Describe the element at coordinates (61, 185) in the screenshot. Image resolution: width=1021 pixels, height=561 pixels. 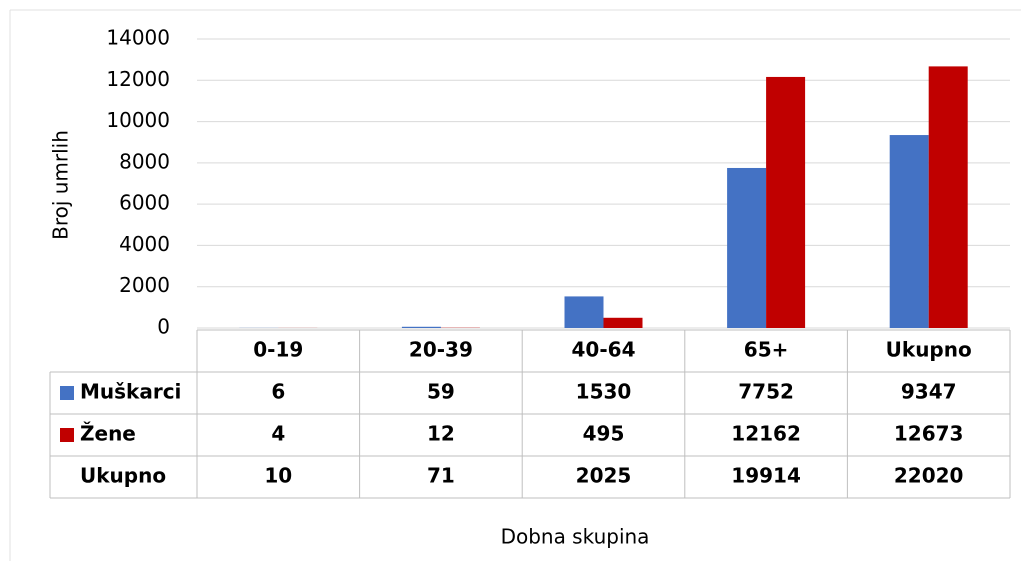
I see `y-axis-title: Broj umrlih` at that location.